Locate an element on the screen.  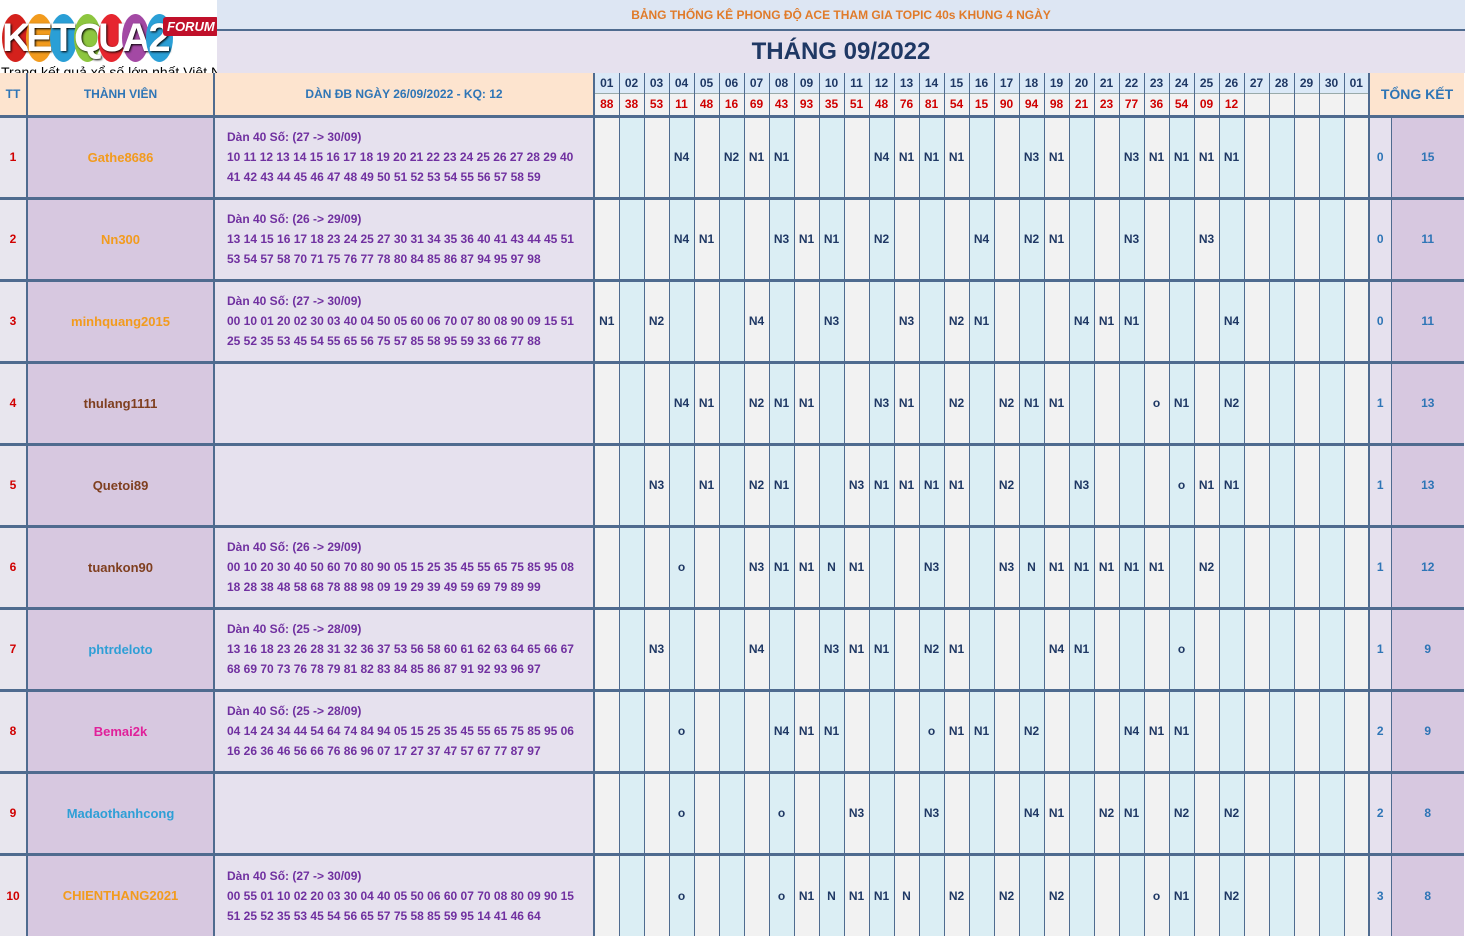
member-name: CHIENTHANG2021 is located at coordinates (120, 894).